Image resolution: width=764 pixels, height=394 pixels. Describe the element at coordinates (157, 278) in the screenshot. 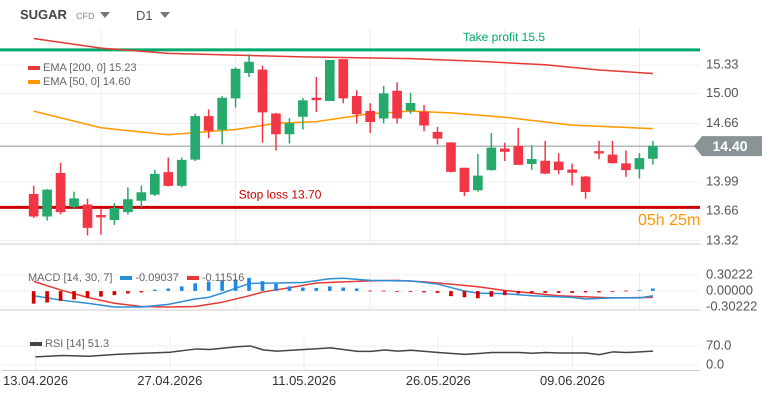

I see `legend-label: -0.09037` at that location.